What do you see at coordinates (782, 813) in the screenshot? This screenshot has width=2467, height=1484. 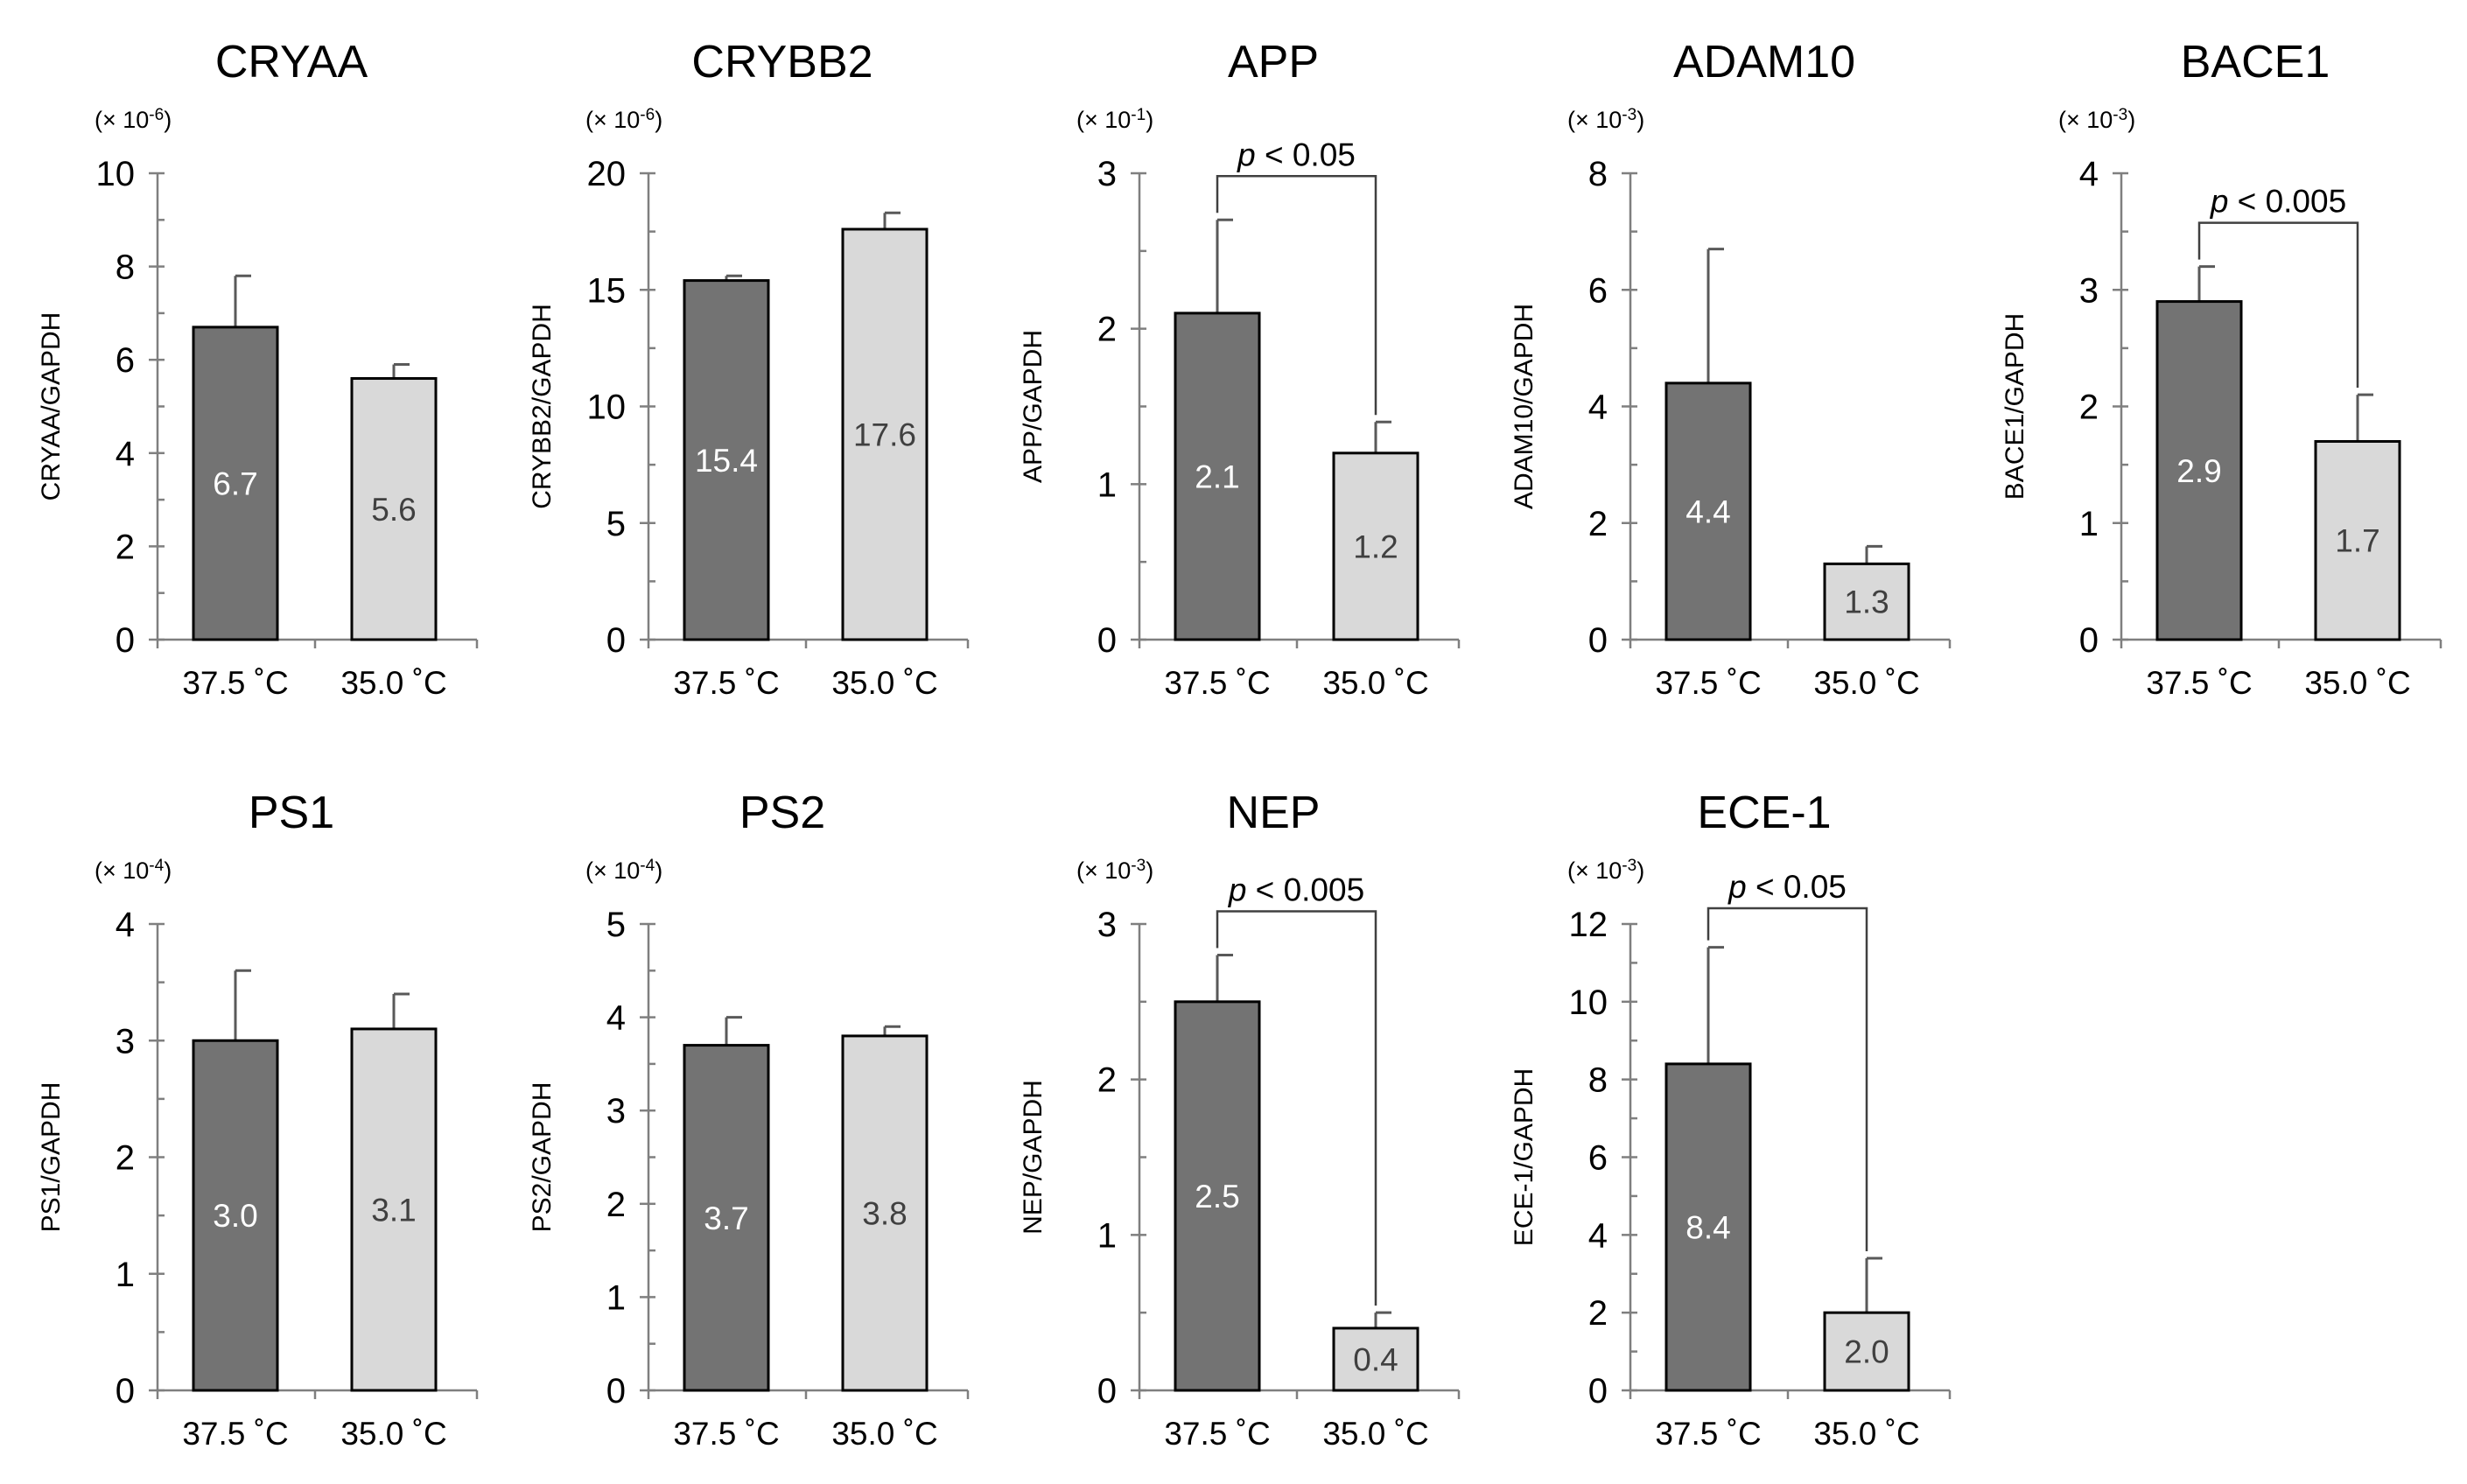 I see `chart-title: PS2` at bounding box center [782, 813].